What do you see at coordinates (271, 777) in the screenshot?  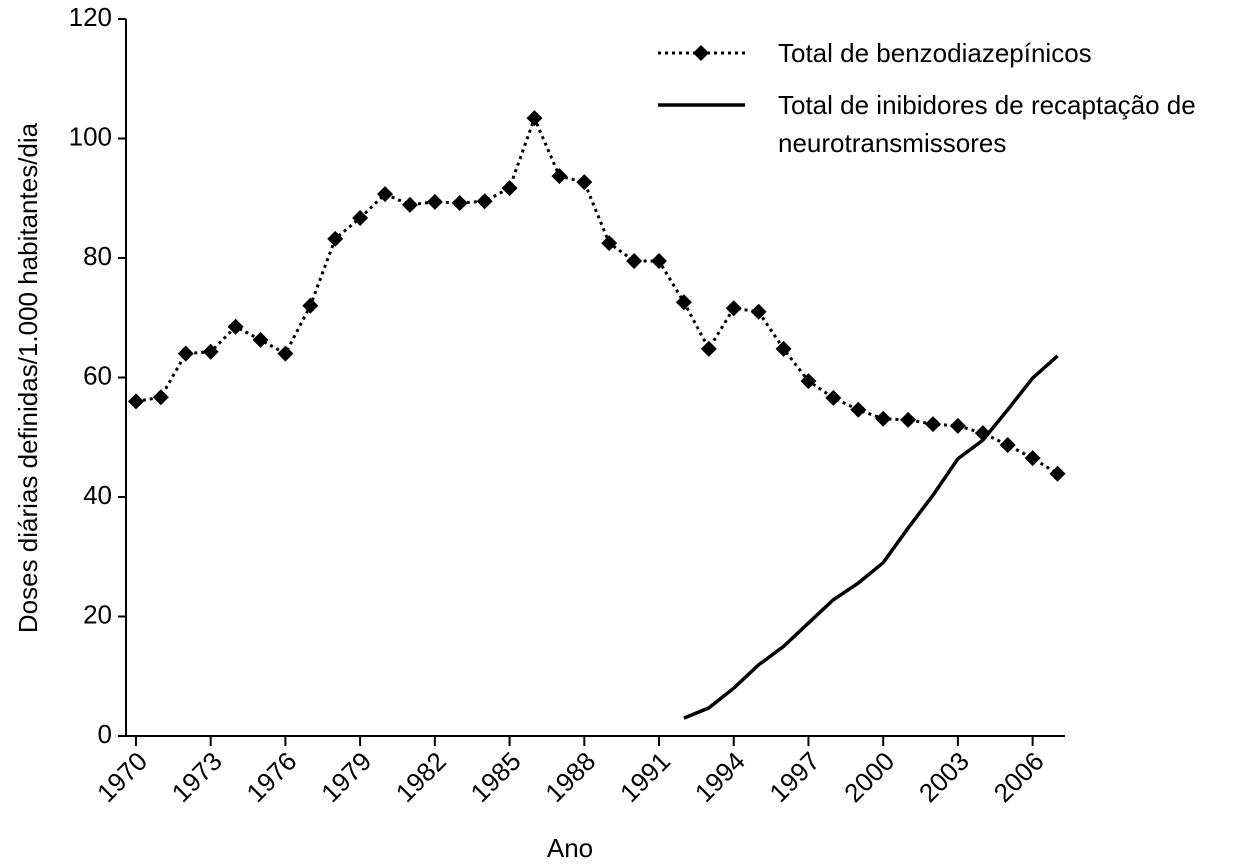 I see `x-tick-label: 1976` at bounding box center [271, 777].